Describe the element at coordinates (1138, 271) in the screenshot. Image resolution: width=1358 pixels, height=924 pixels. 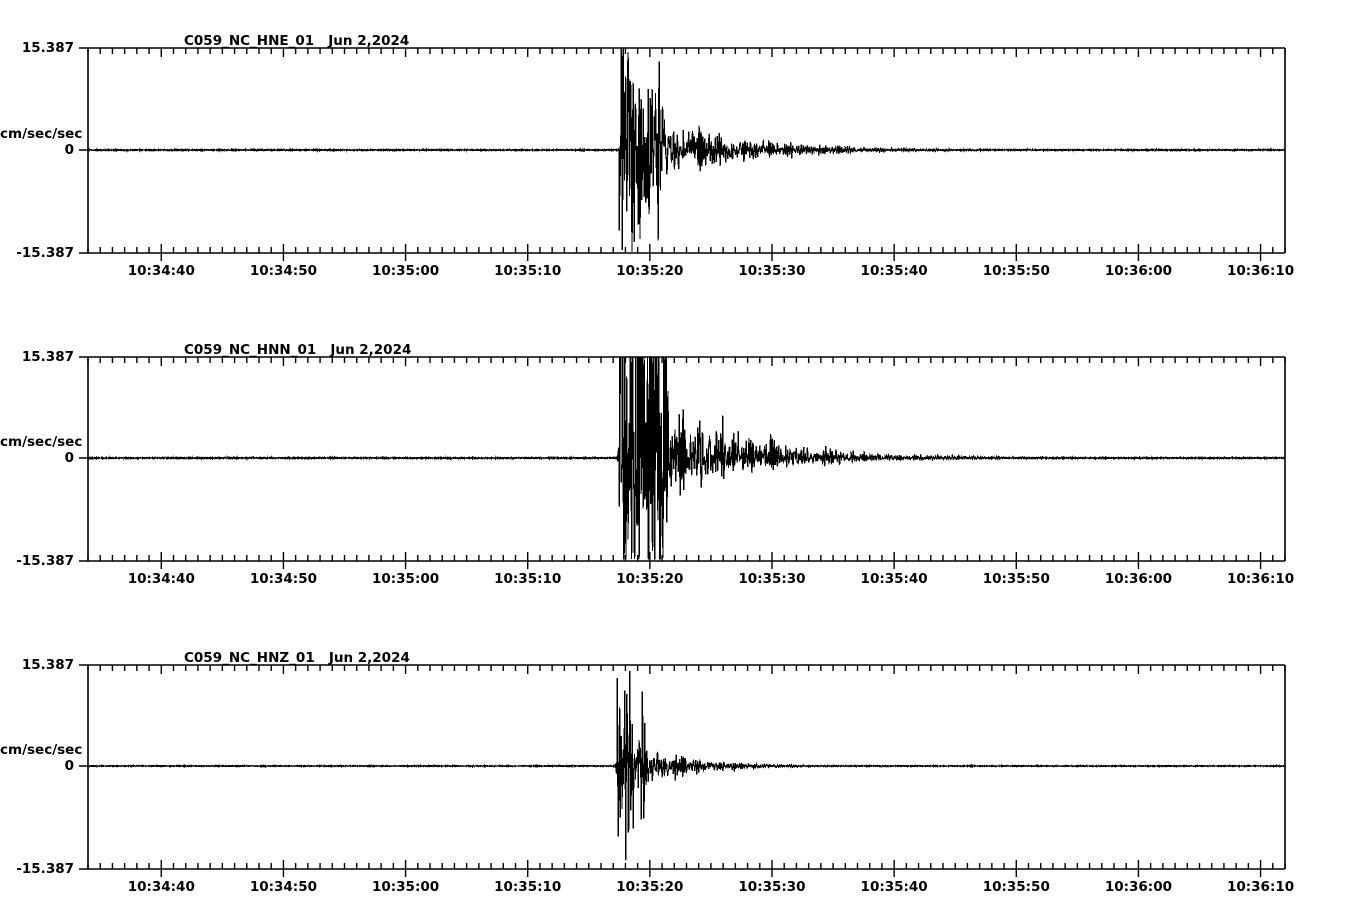
I see `panel-hne-xtick-8: 10:36:00` at that location.